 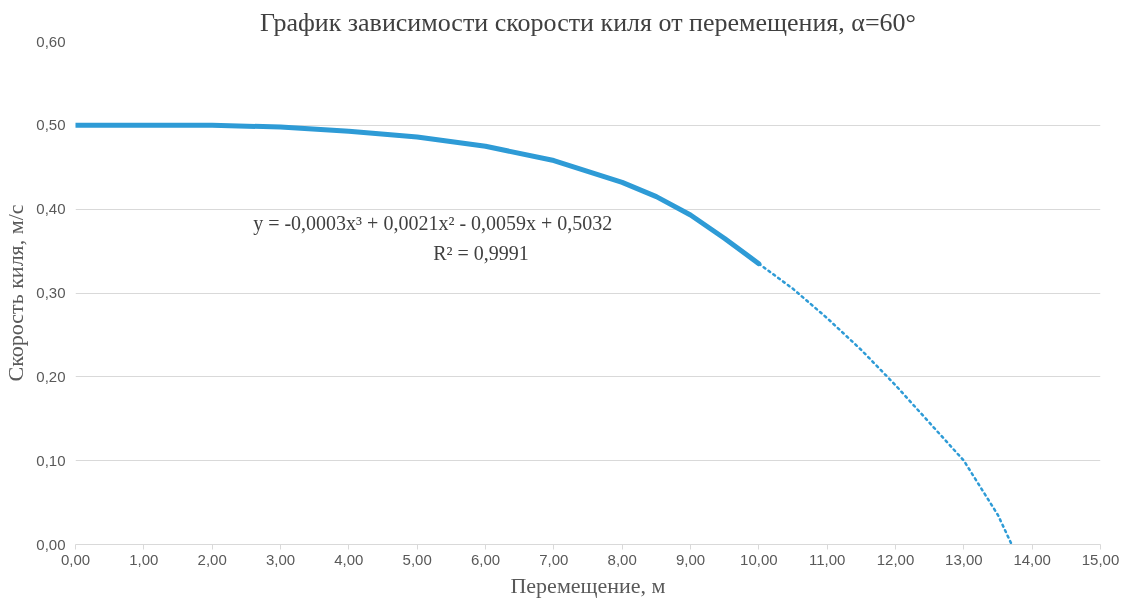 I want to click on x-tick-label: 3,00, so click(x=280, y=559).